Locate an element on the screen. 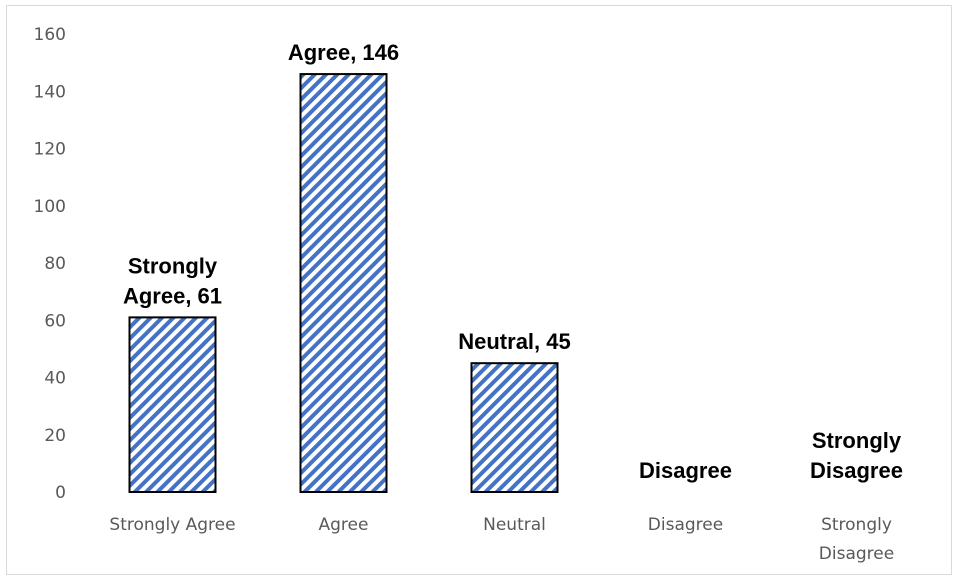 The image size is (958, 581). data-label: Strongly Agree, 61 is located at coordinates (172, 280).